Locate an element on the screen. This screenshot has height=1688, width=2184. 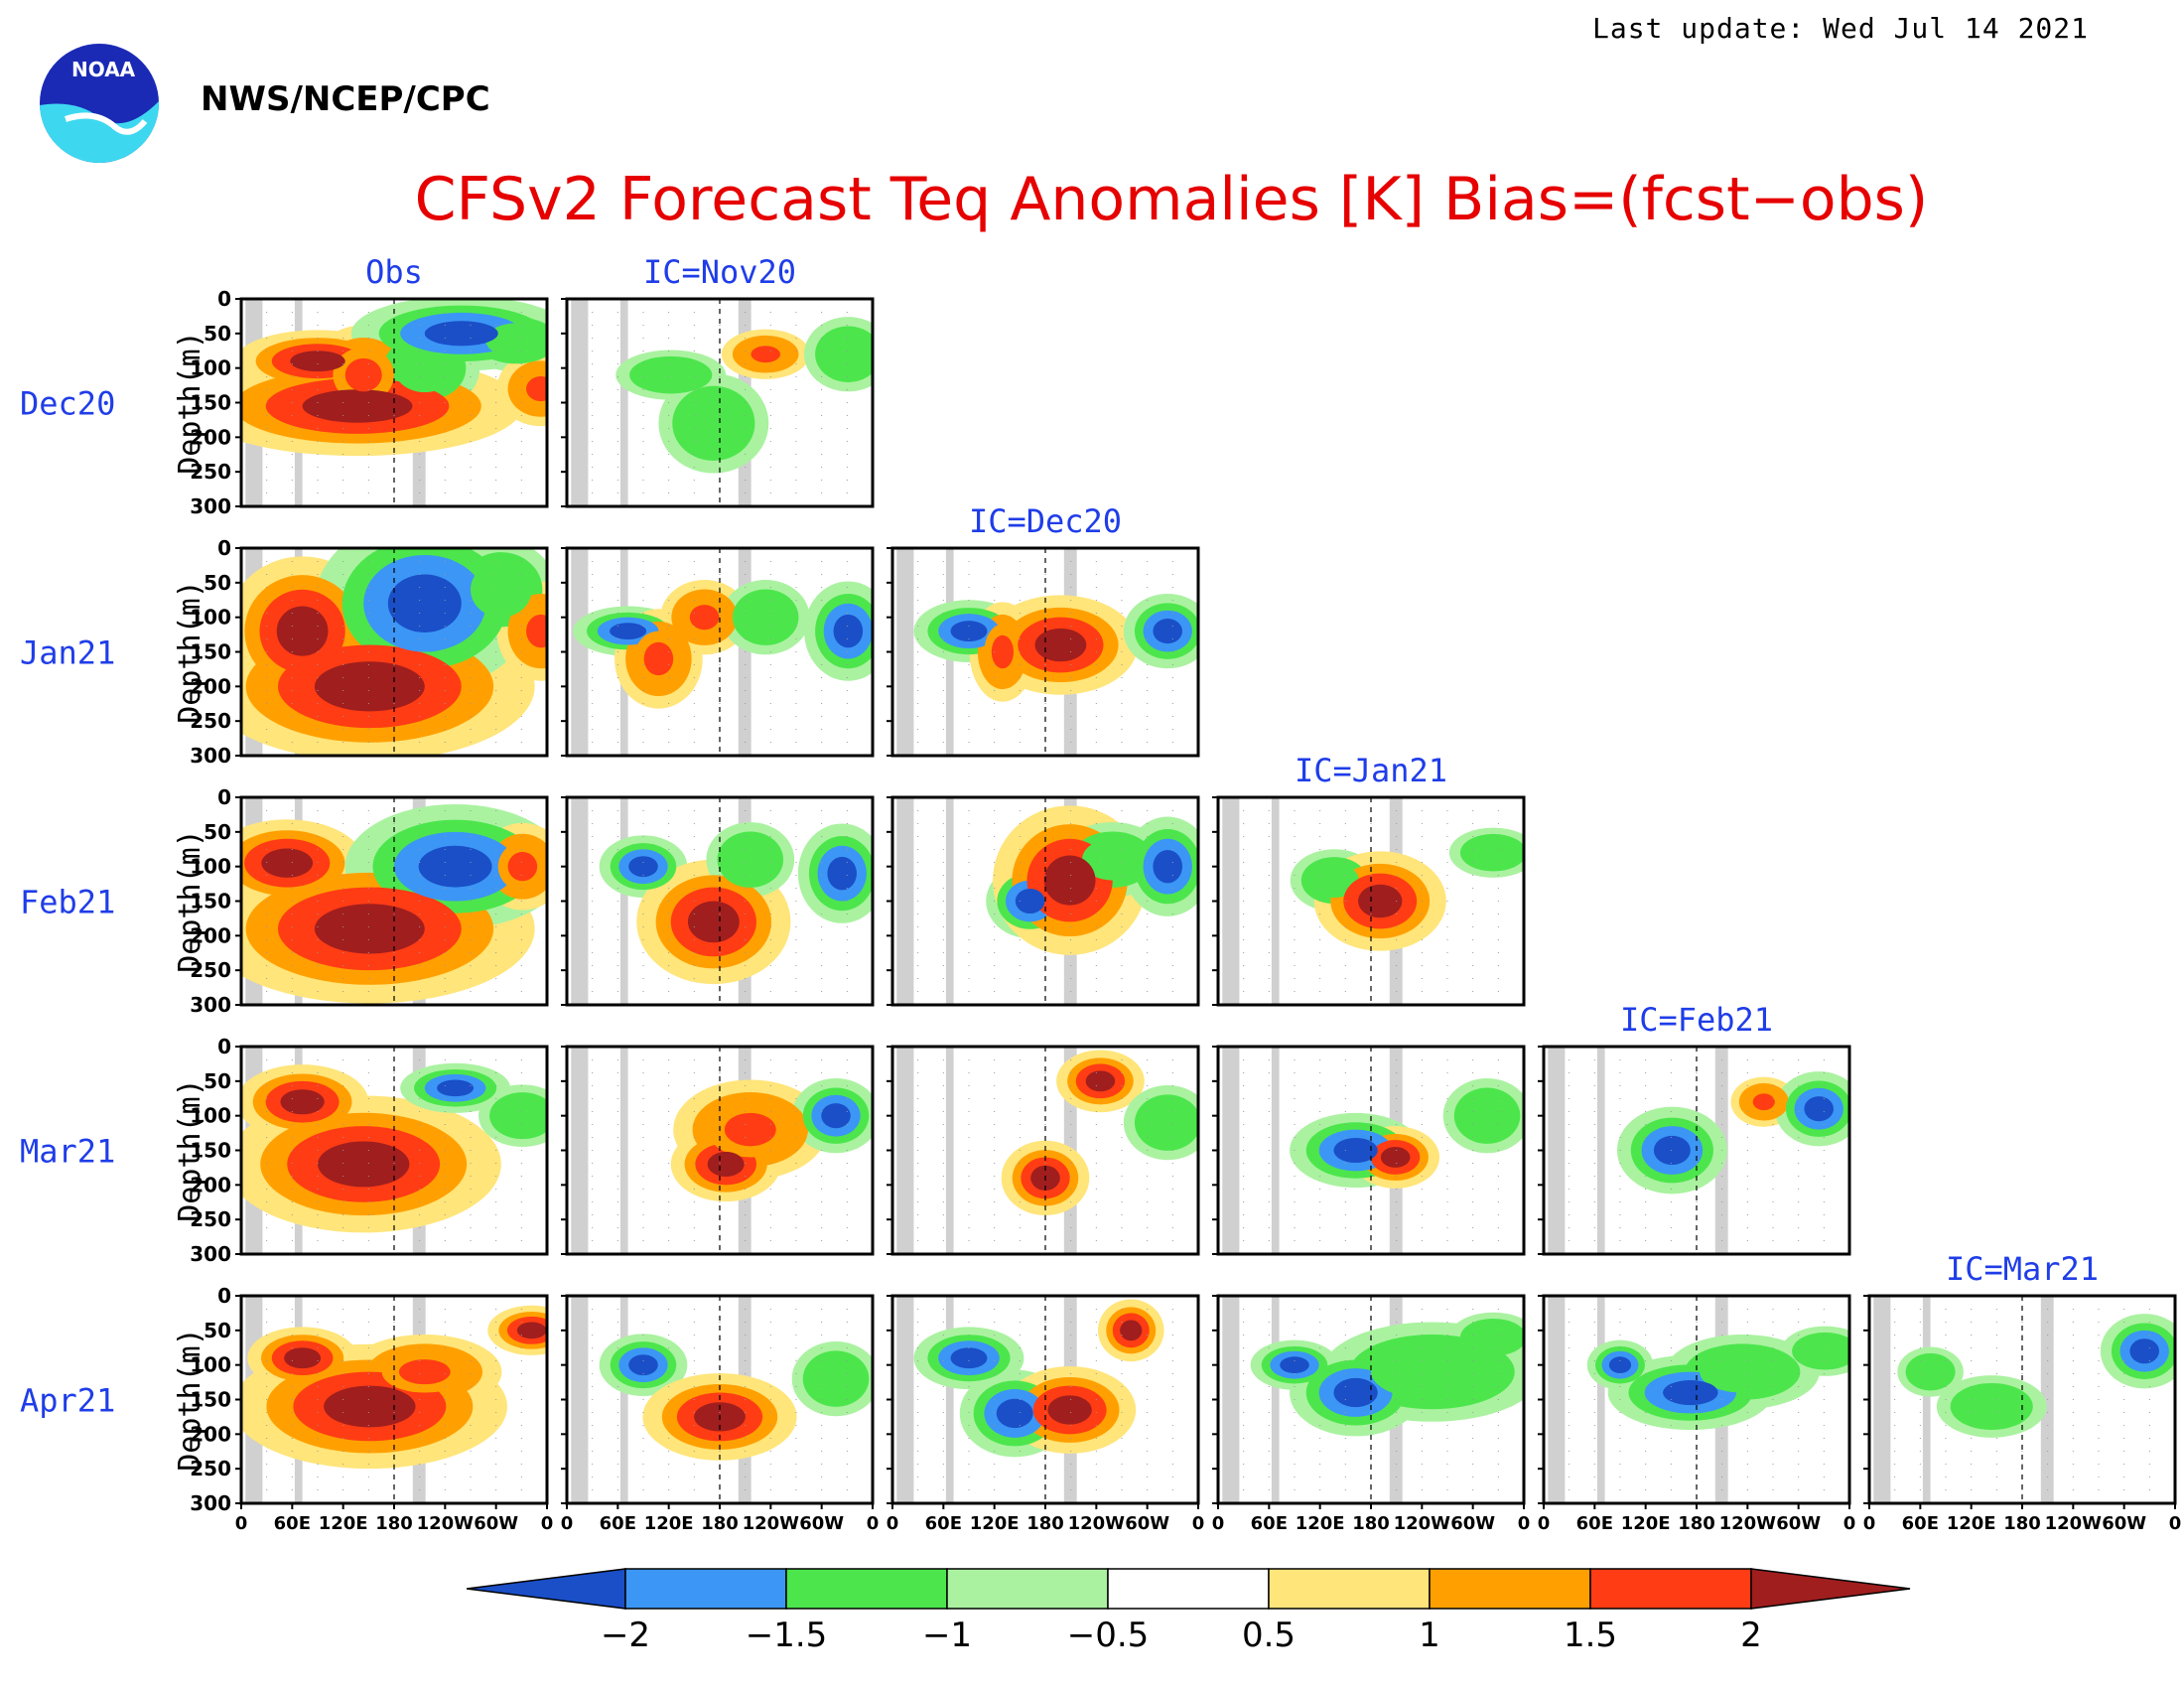
colorbar-tick-label: 2 is located at coordinates (1751, 1635).